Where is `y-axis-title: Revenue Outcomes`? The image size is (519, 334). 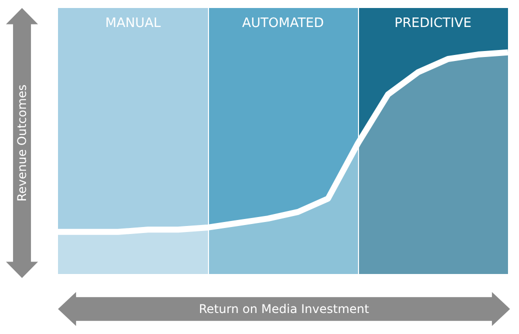 y-axis-title: Revenue Outcomes is located at coordinates (22, 143).